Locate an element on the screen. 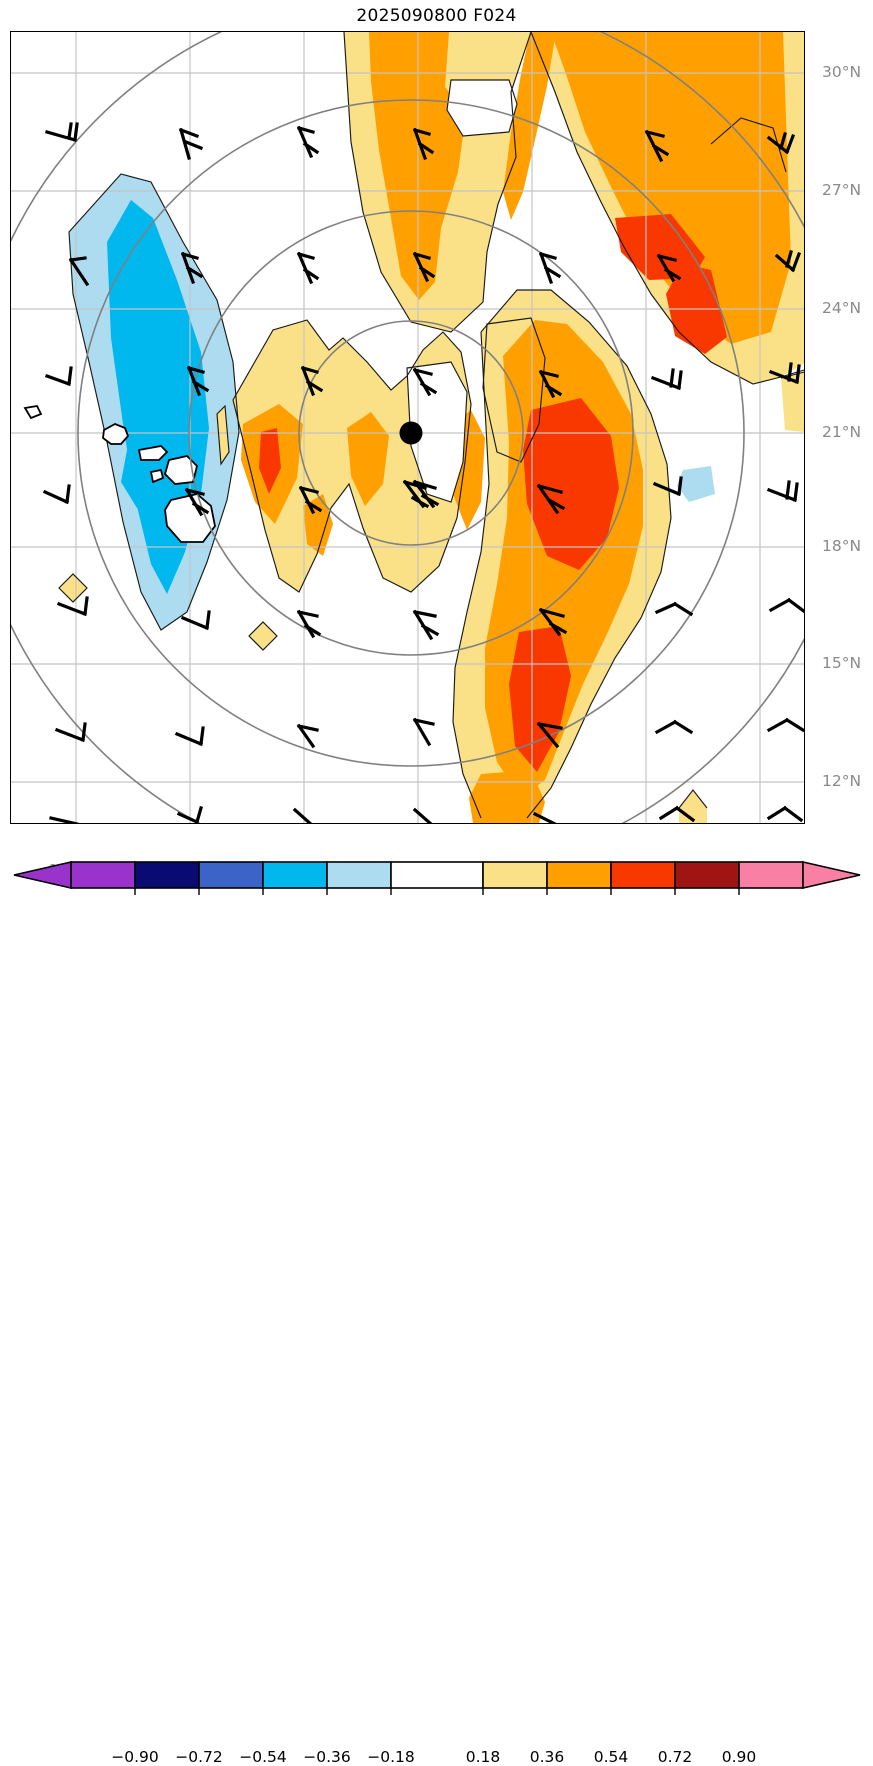 The image size is (873, 1766). colorbar-tick-label: −0.72 is located at coordinates (199, 1757).